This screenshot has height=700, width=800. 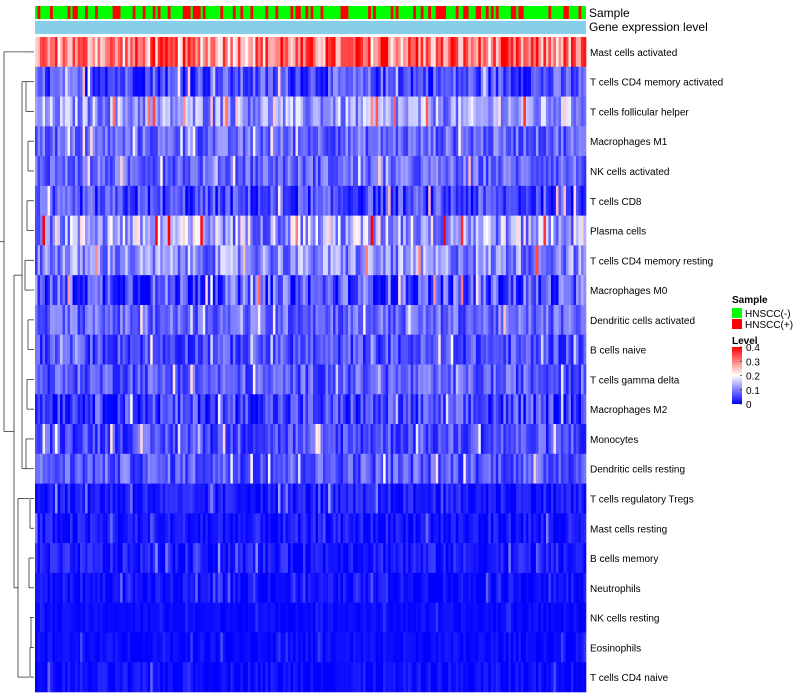 What do you see at coordinates (17, 364) in the screenshot?
I see `row-dendrogram` at bounding box center [17, 364].